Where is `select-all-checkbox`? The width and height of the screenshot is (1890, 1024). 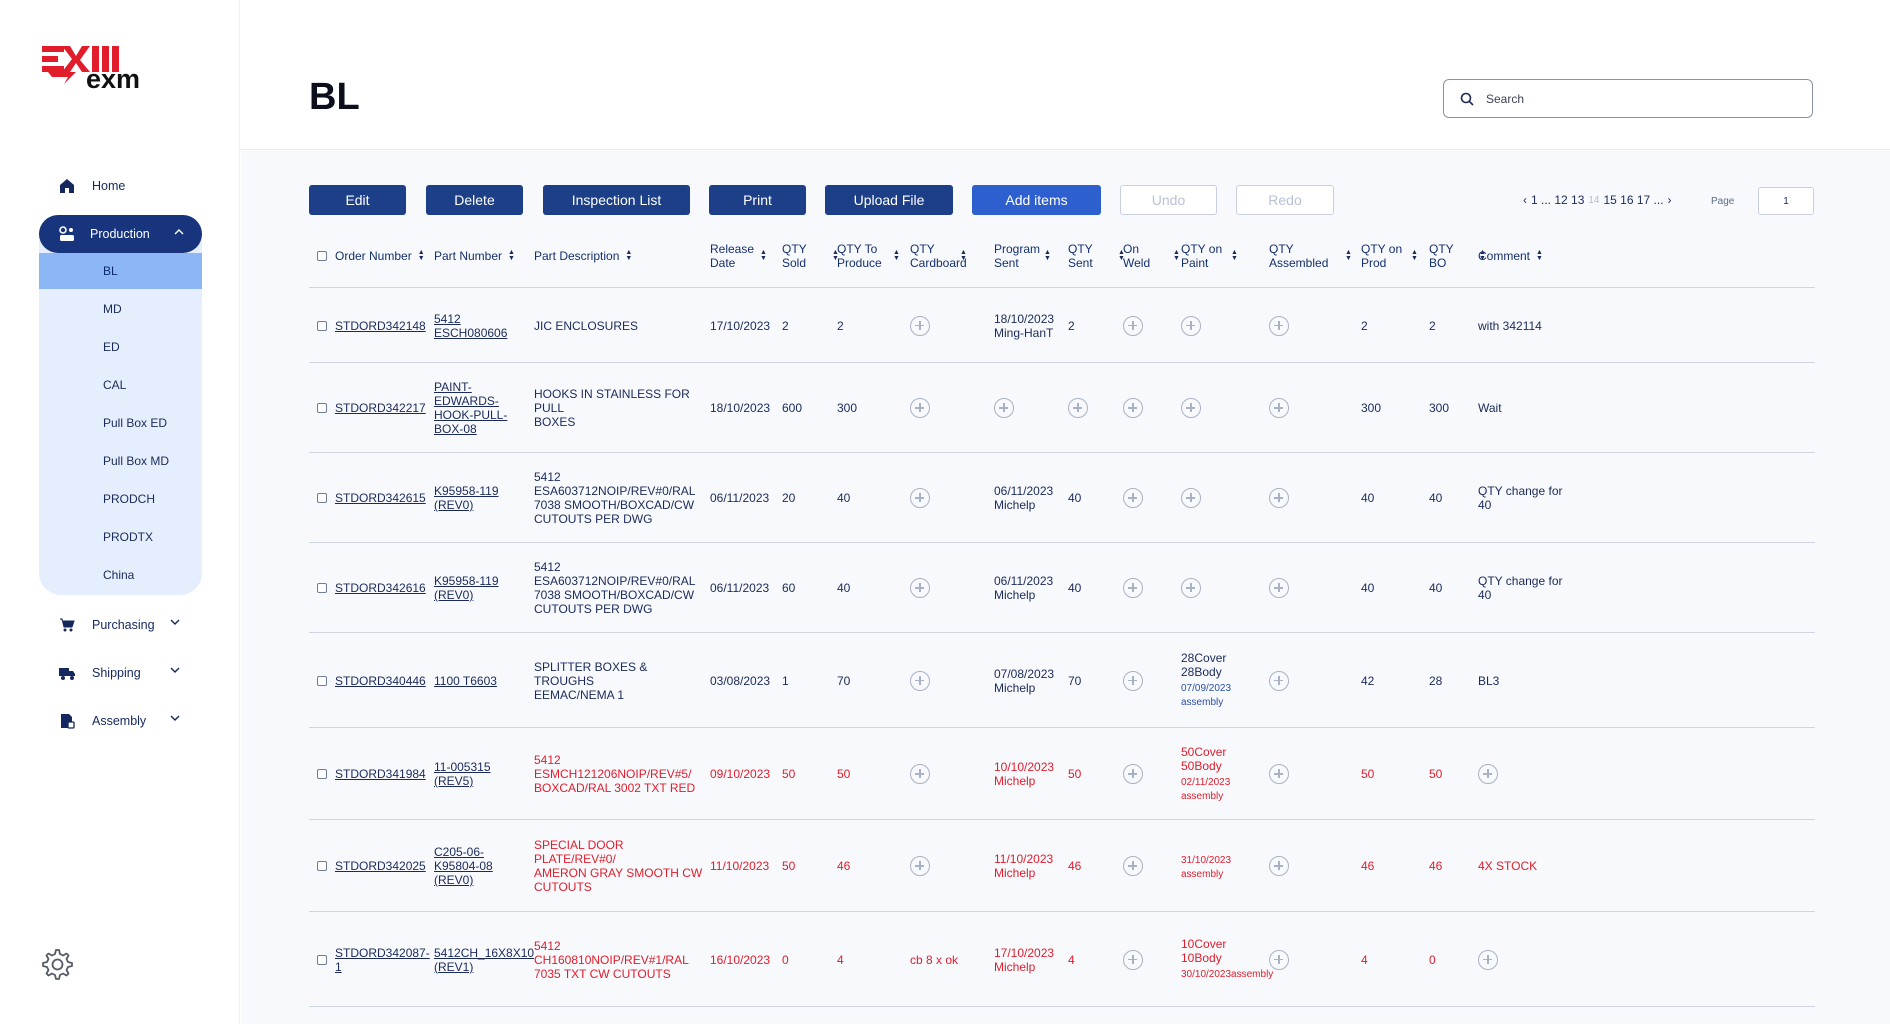 select-all-checkbox is located at coordinates (322, 256).